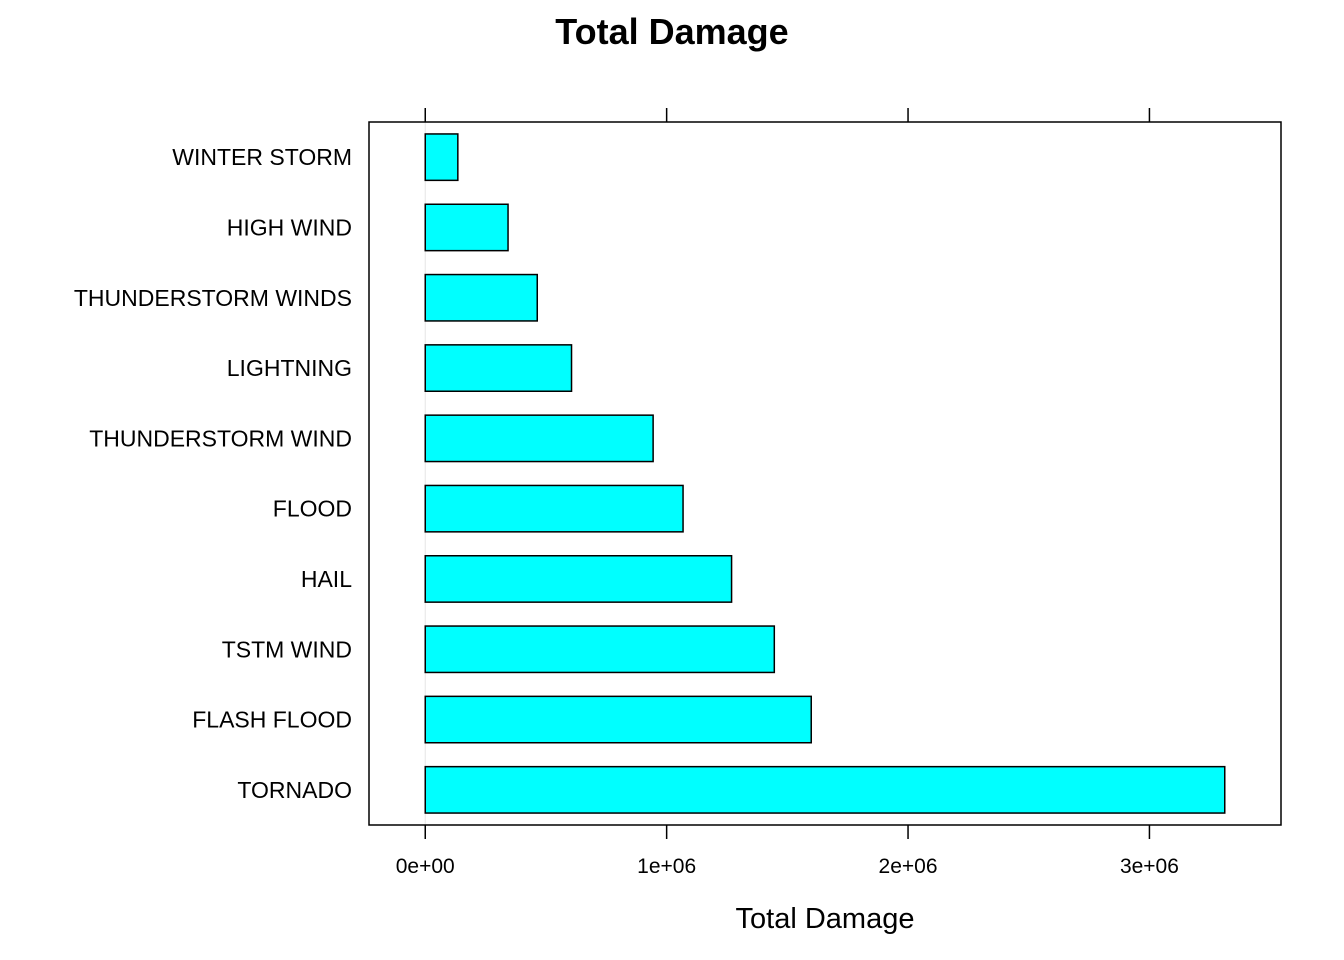 The height and width of the screenshot is (960, 1344). What do you see at coordinates (289, 227) in the screenshot?
I see `category-label: HIGH WIND` at bounding box center [289, 227].